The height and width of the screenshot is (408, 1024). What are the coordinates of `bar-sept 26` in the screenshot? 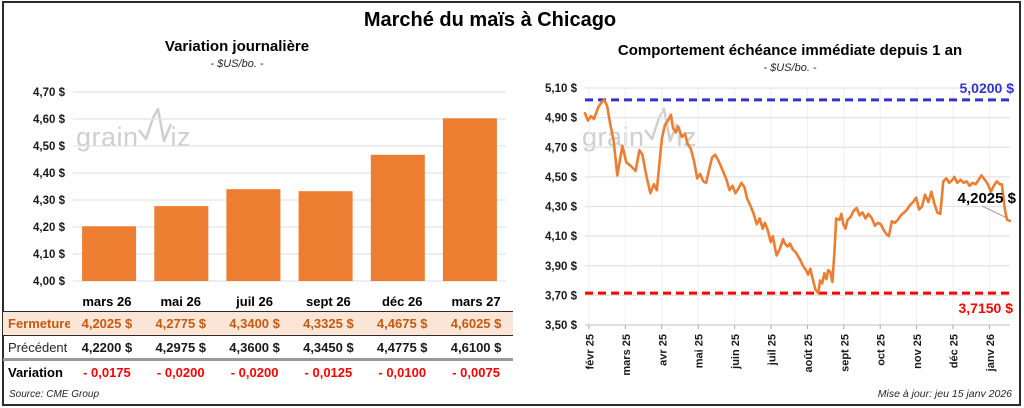 It's located at (325, 236).